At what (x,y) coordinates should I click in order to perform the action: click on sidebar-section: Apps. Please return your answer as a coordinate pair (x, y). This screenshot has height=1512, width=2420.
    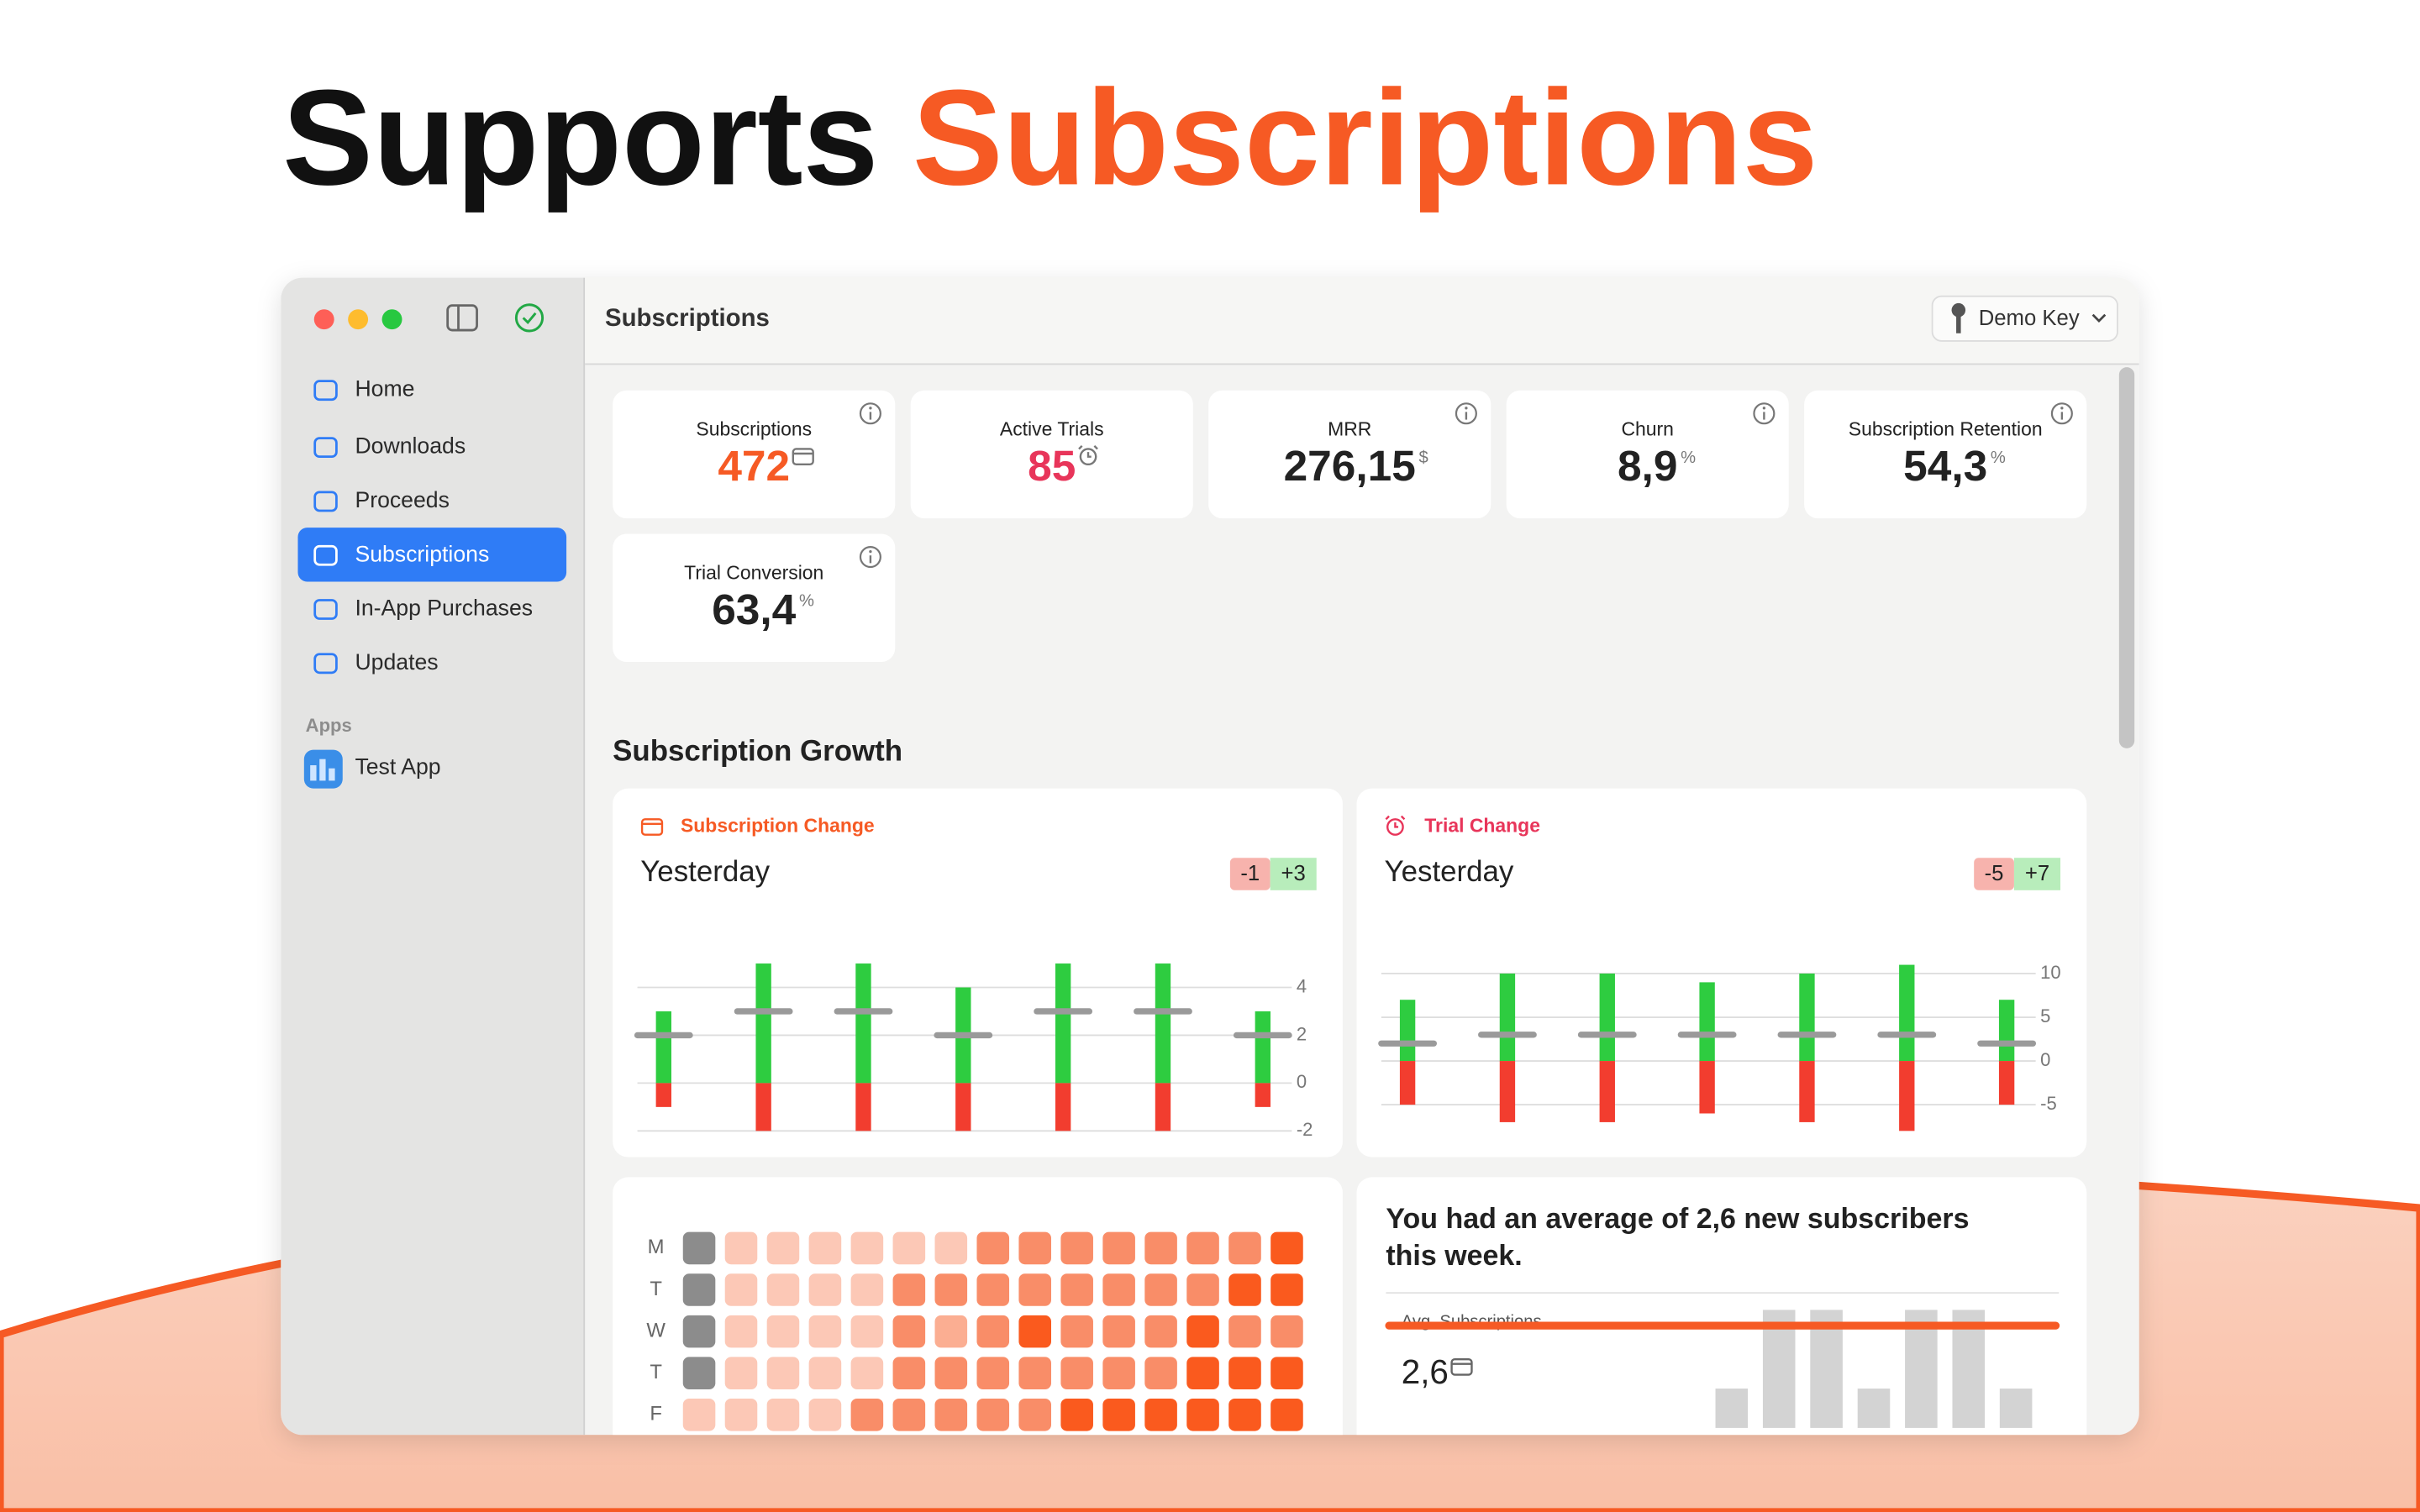
    Looking at the image, I should click on (329, 725).